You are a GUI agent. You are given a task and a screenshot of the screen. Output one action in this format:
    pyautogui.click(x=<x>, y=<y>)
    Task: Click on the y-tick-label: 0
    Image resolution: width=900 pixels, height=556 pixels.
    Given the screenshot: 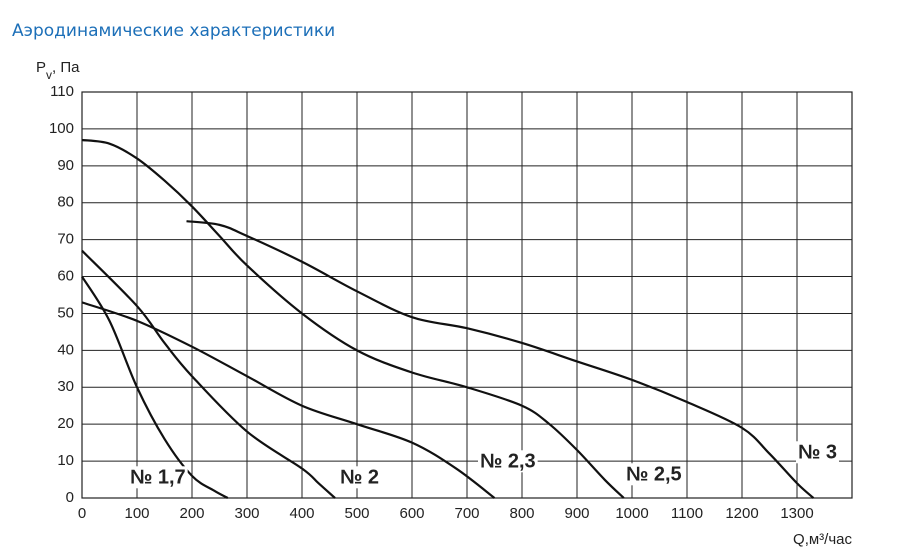 What is the action you would take?
    pyautogui.click(x=70, y=497)
    